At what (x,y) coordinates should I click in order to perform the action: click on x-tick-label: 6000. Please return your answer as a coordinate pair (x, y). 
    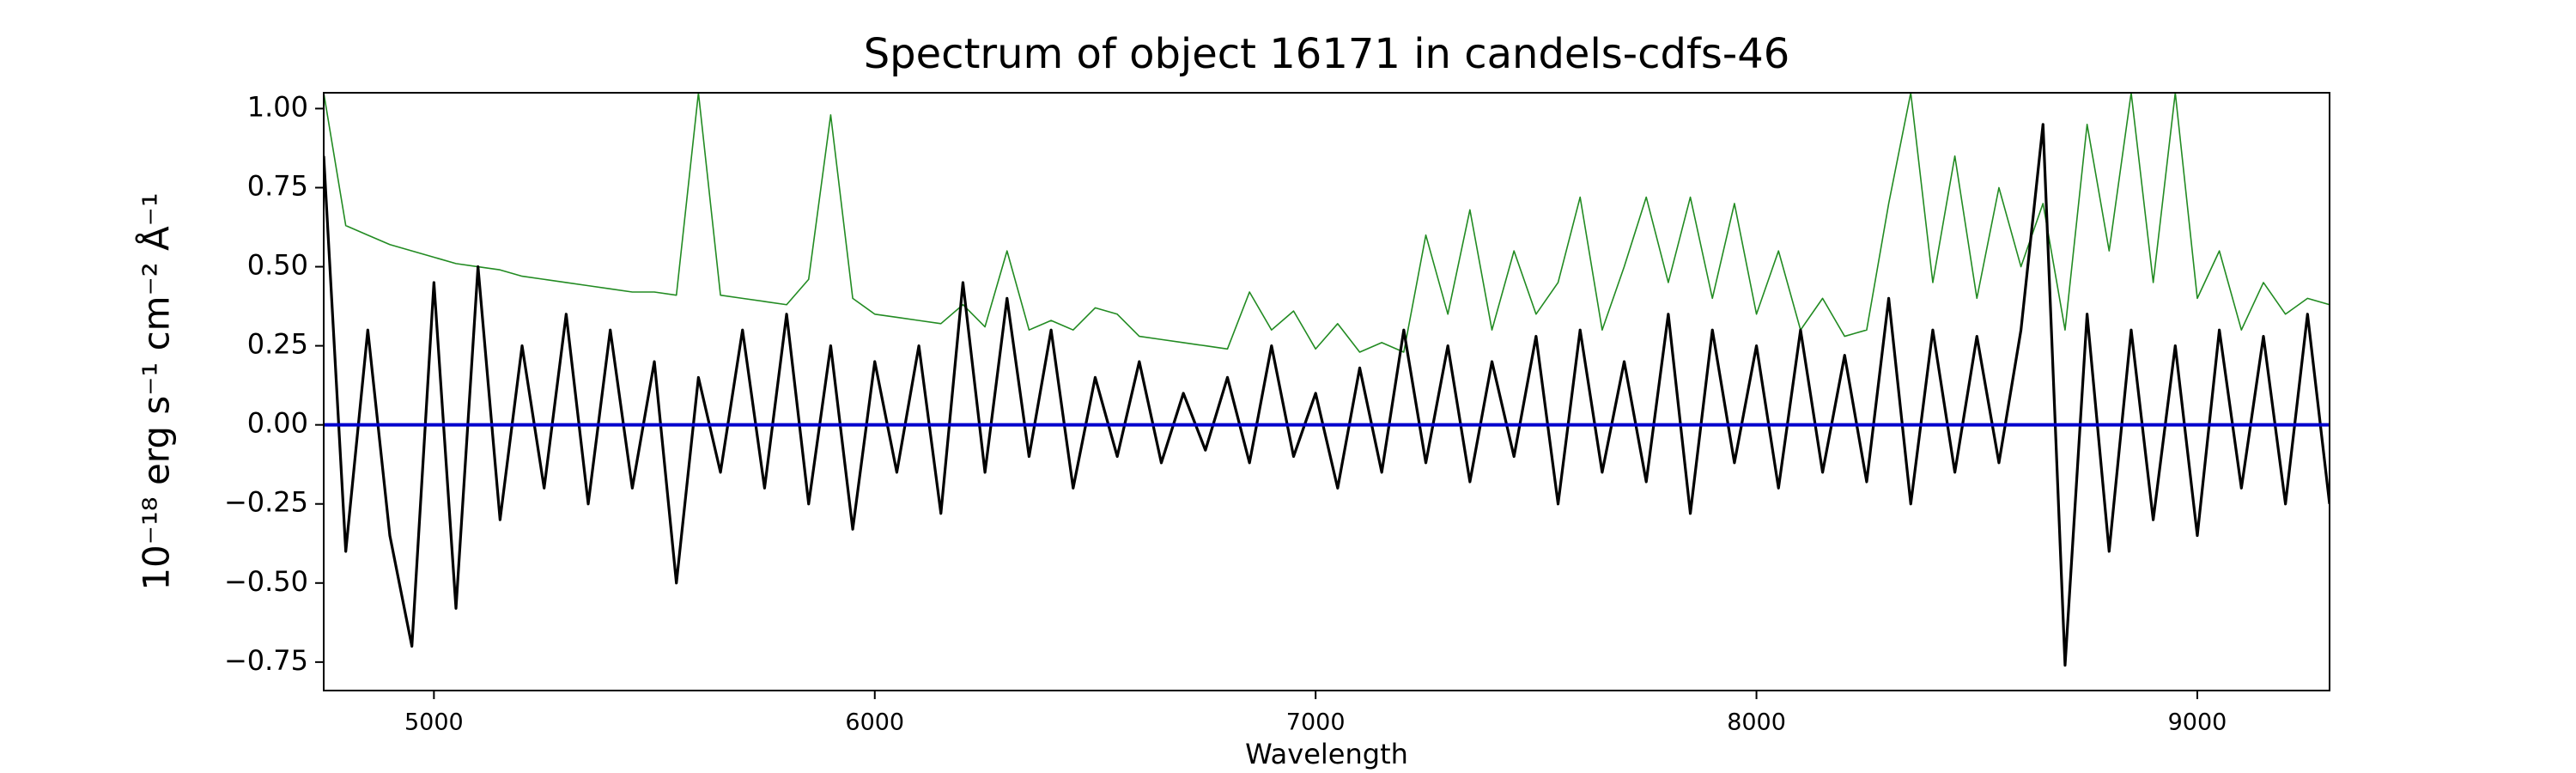
    Looking at the image, I should click on (874, 722).